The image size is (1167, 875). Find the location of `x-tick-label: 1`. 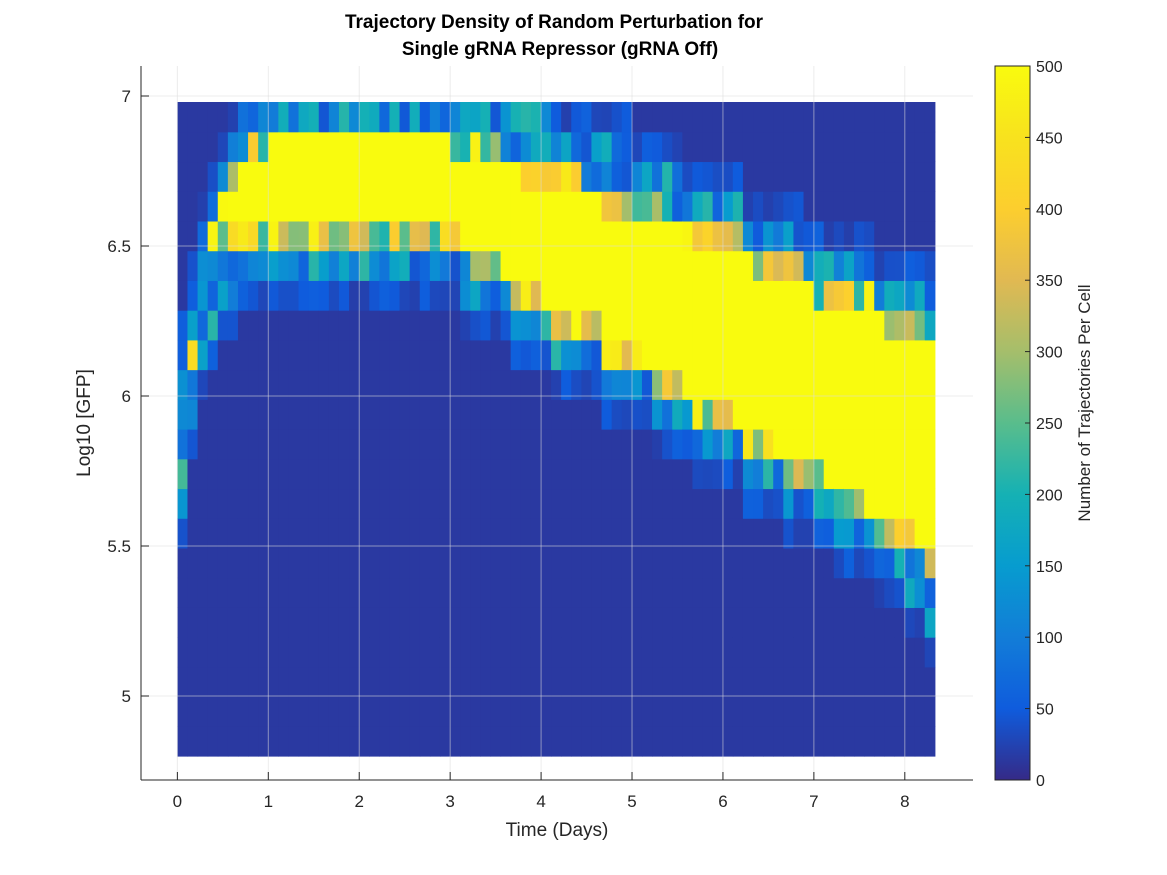

x-tick-label: 1 is located at coordinates (268, 801).